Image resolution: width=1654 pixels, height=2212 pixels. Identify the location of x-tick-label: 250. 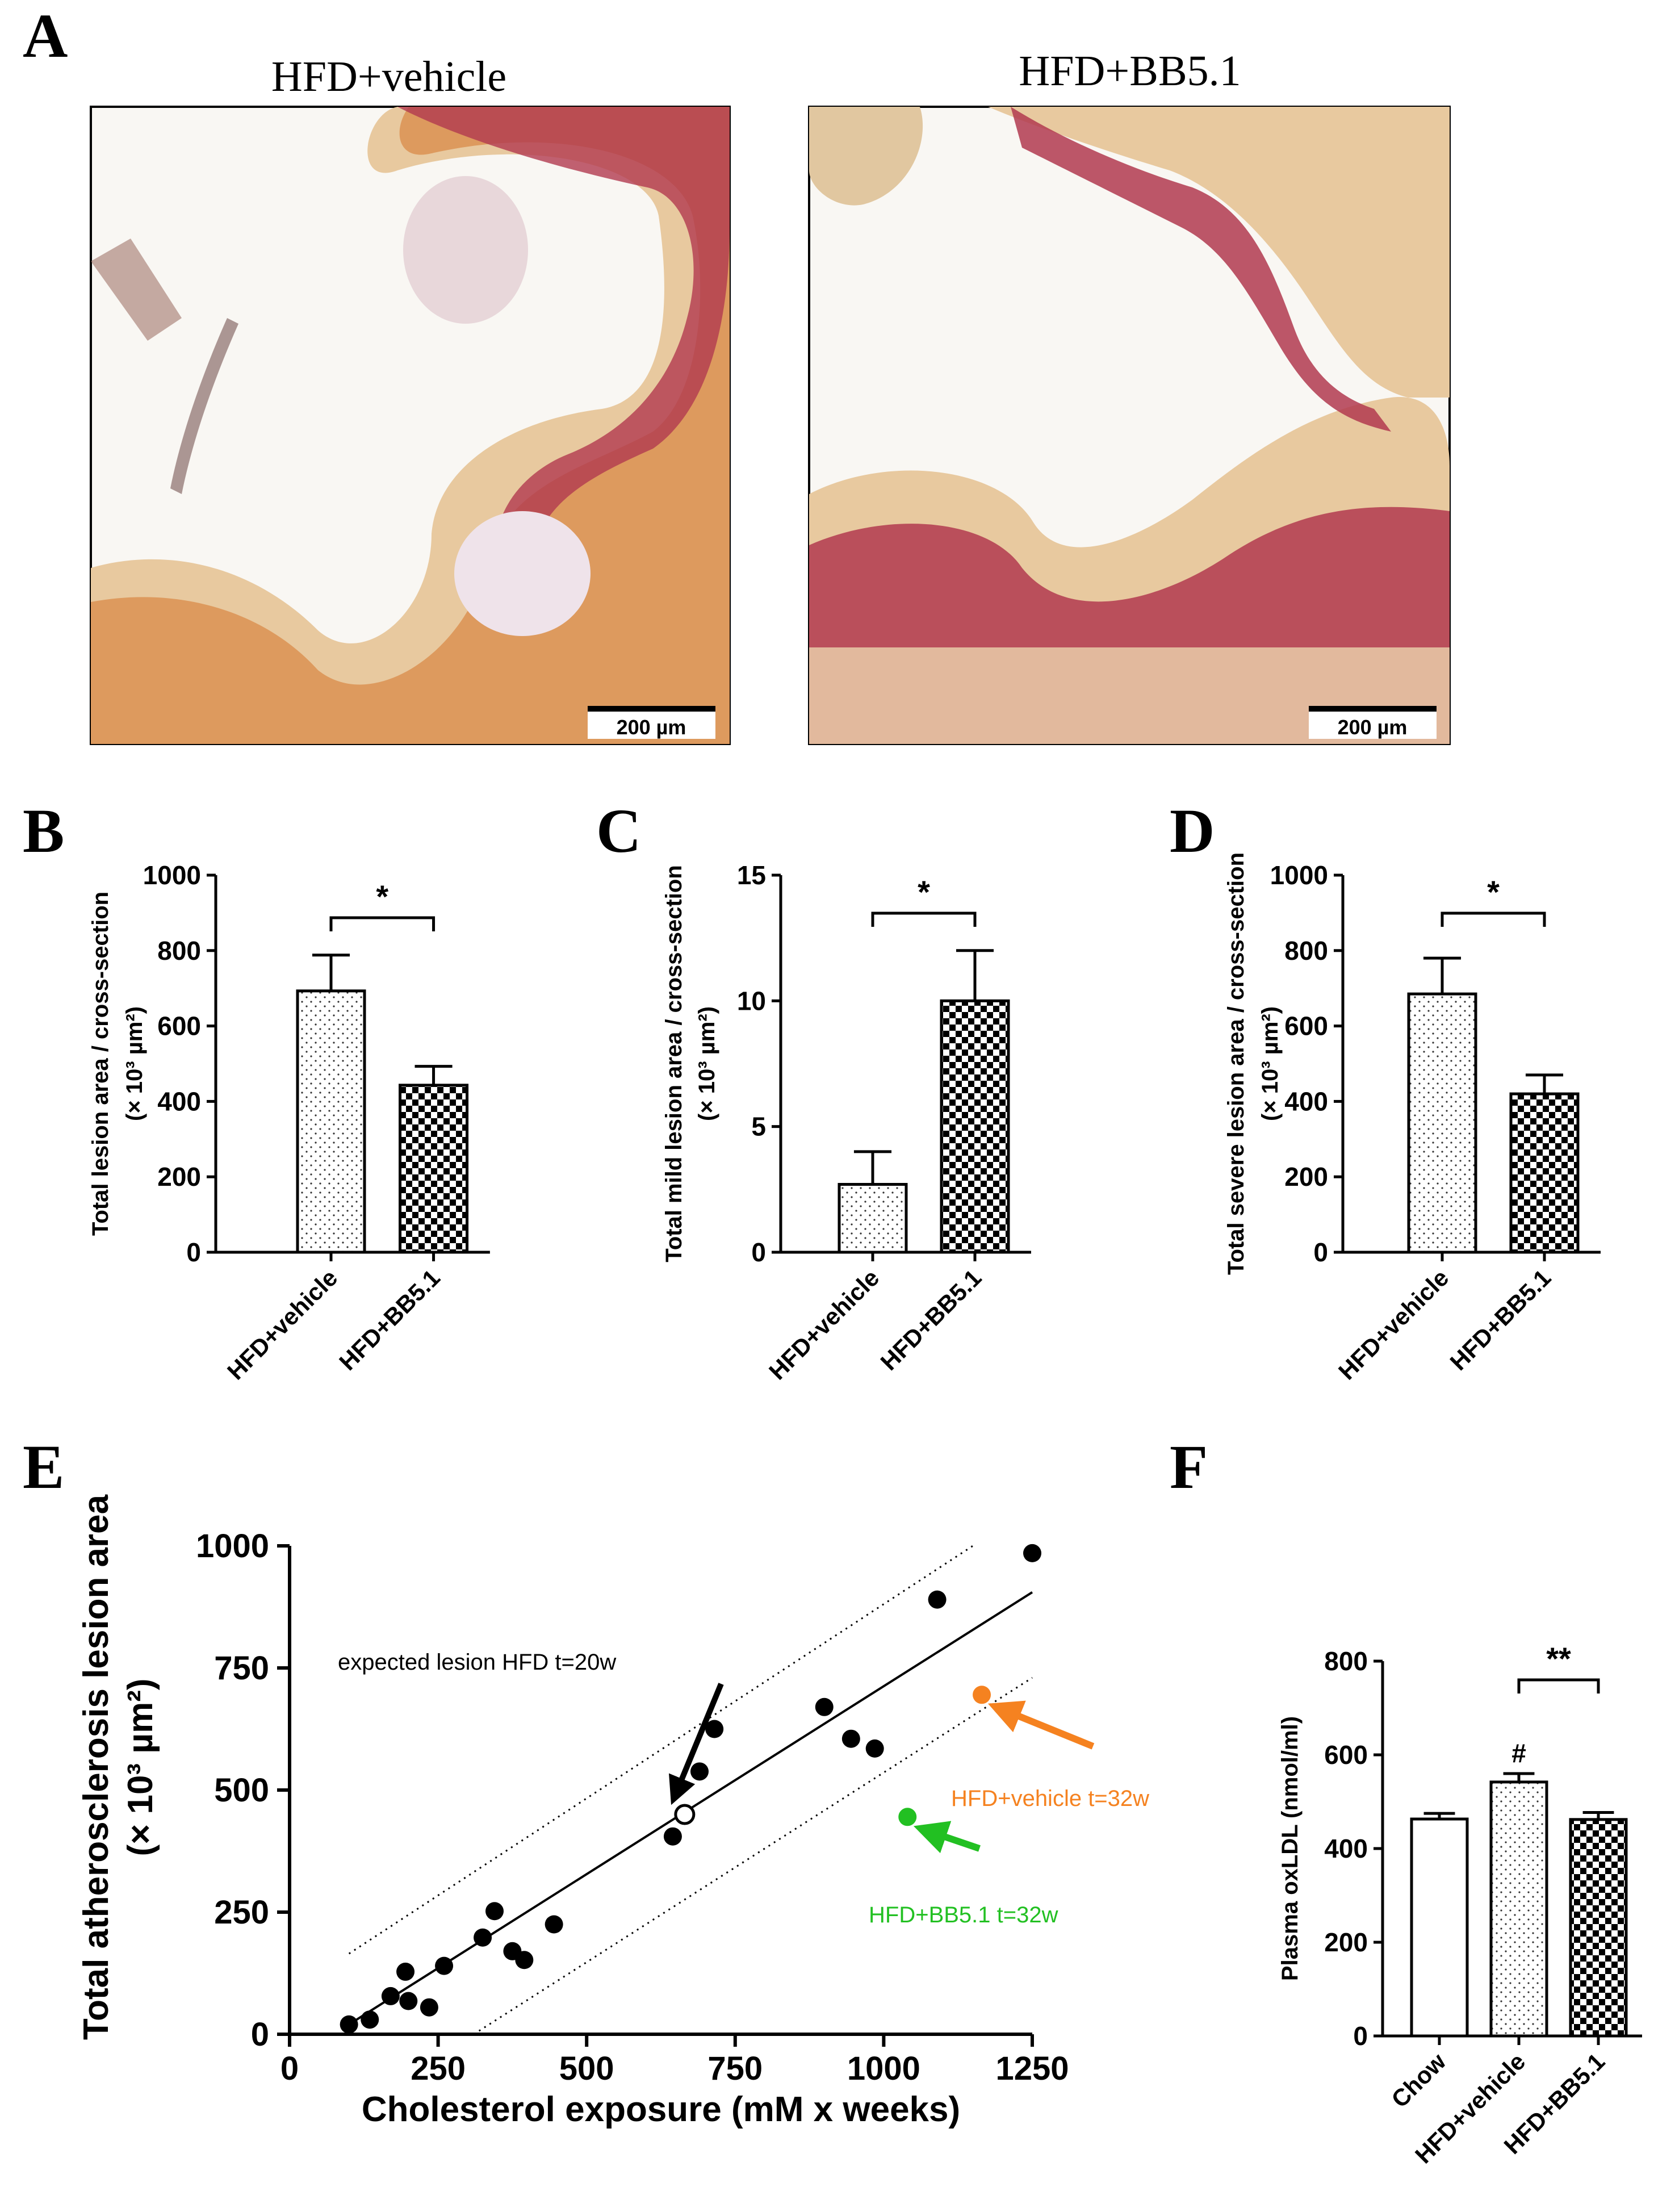
(439, 2069).